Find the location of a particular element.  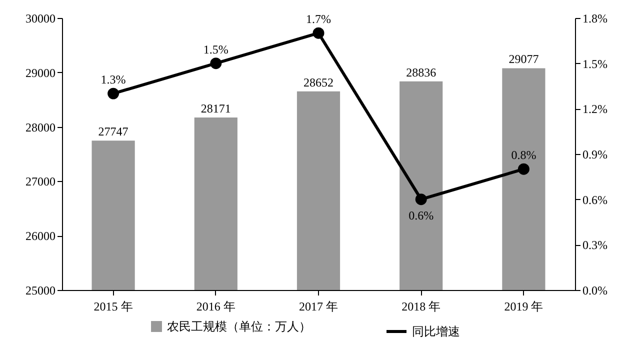

y-tick-label: 28000 is located at coordinates (41, 127).